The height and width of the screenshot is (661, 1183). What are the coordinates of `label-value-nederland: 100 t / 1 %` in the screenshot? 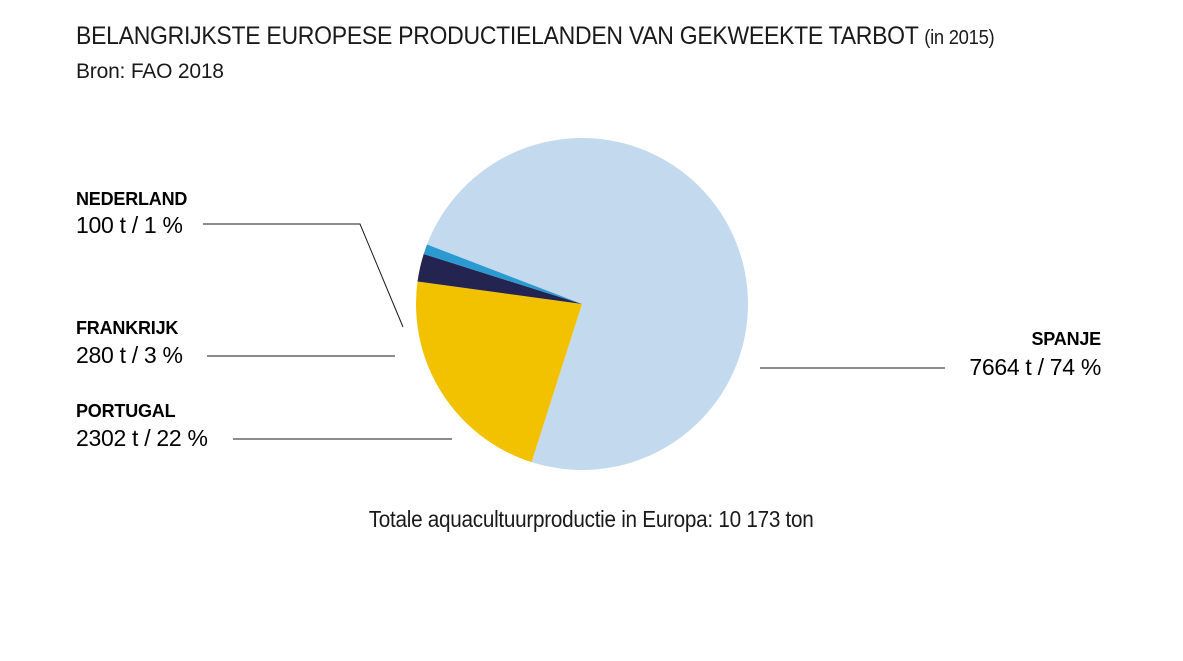 It's located at (129, 225).